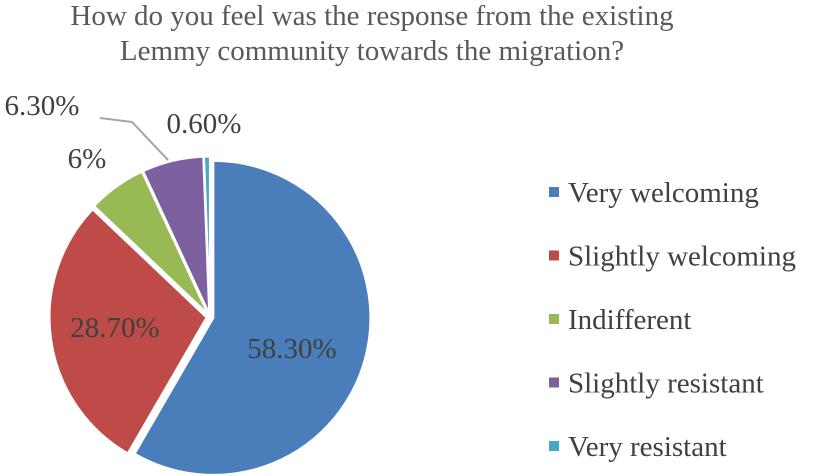 The width and height of the screenshot is (838, 476). Describe the element at coordinates (206, 234) in the screenshot. I see `pie-slice-very-resistant` at that location.